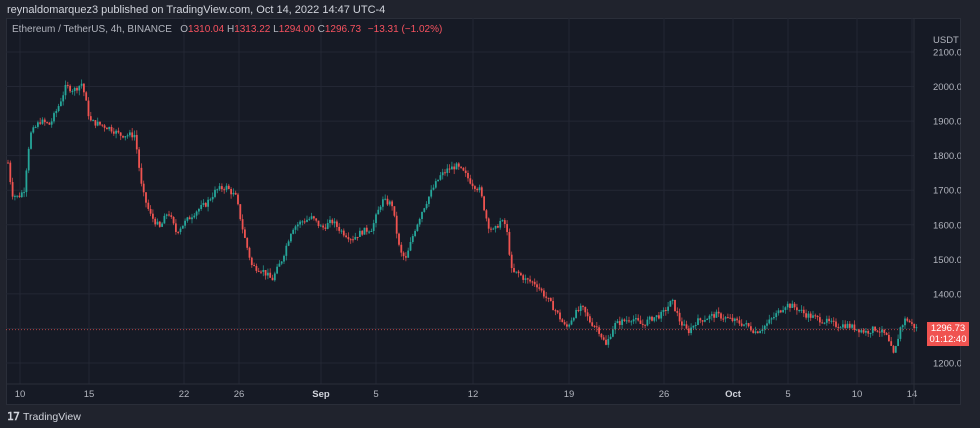 Image resolution: width=980 pixels, height=428 pixels. What do you see at coordinates (948, 339) in the screenshot?
I see `bar-countdown: 01:12:40` at bounding box center [948, 339].